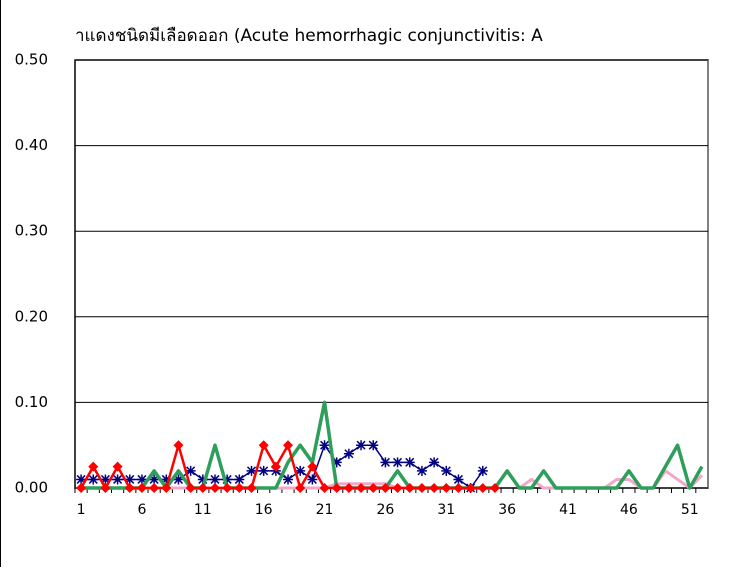 This screenshot has width=729, height=571. I want to click on x-tick-label: 6, so click(141, 510).